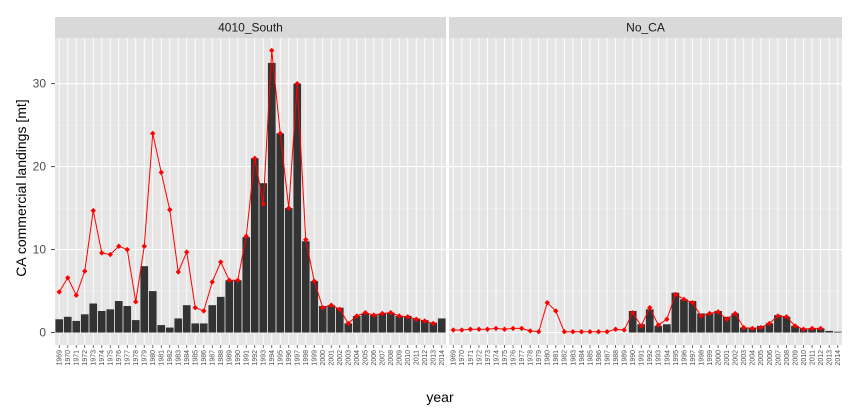 The width and height of the screenshot is (859, 413). What do you see at coordinates (221, 358) in the screenshot?
I see `x-tick-label: 1988` at bounding box center [221, 358].